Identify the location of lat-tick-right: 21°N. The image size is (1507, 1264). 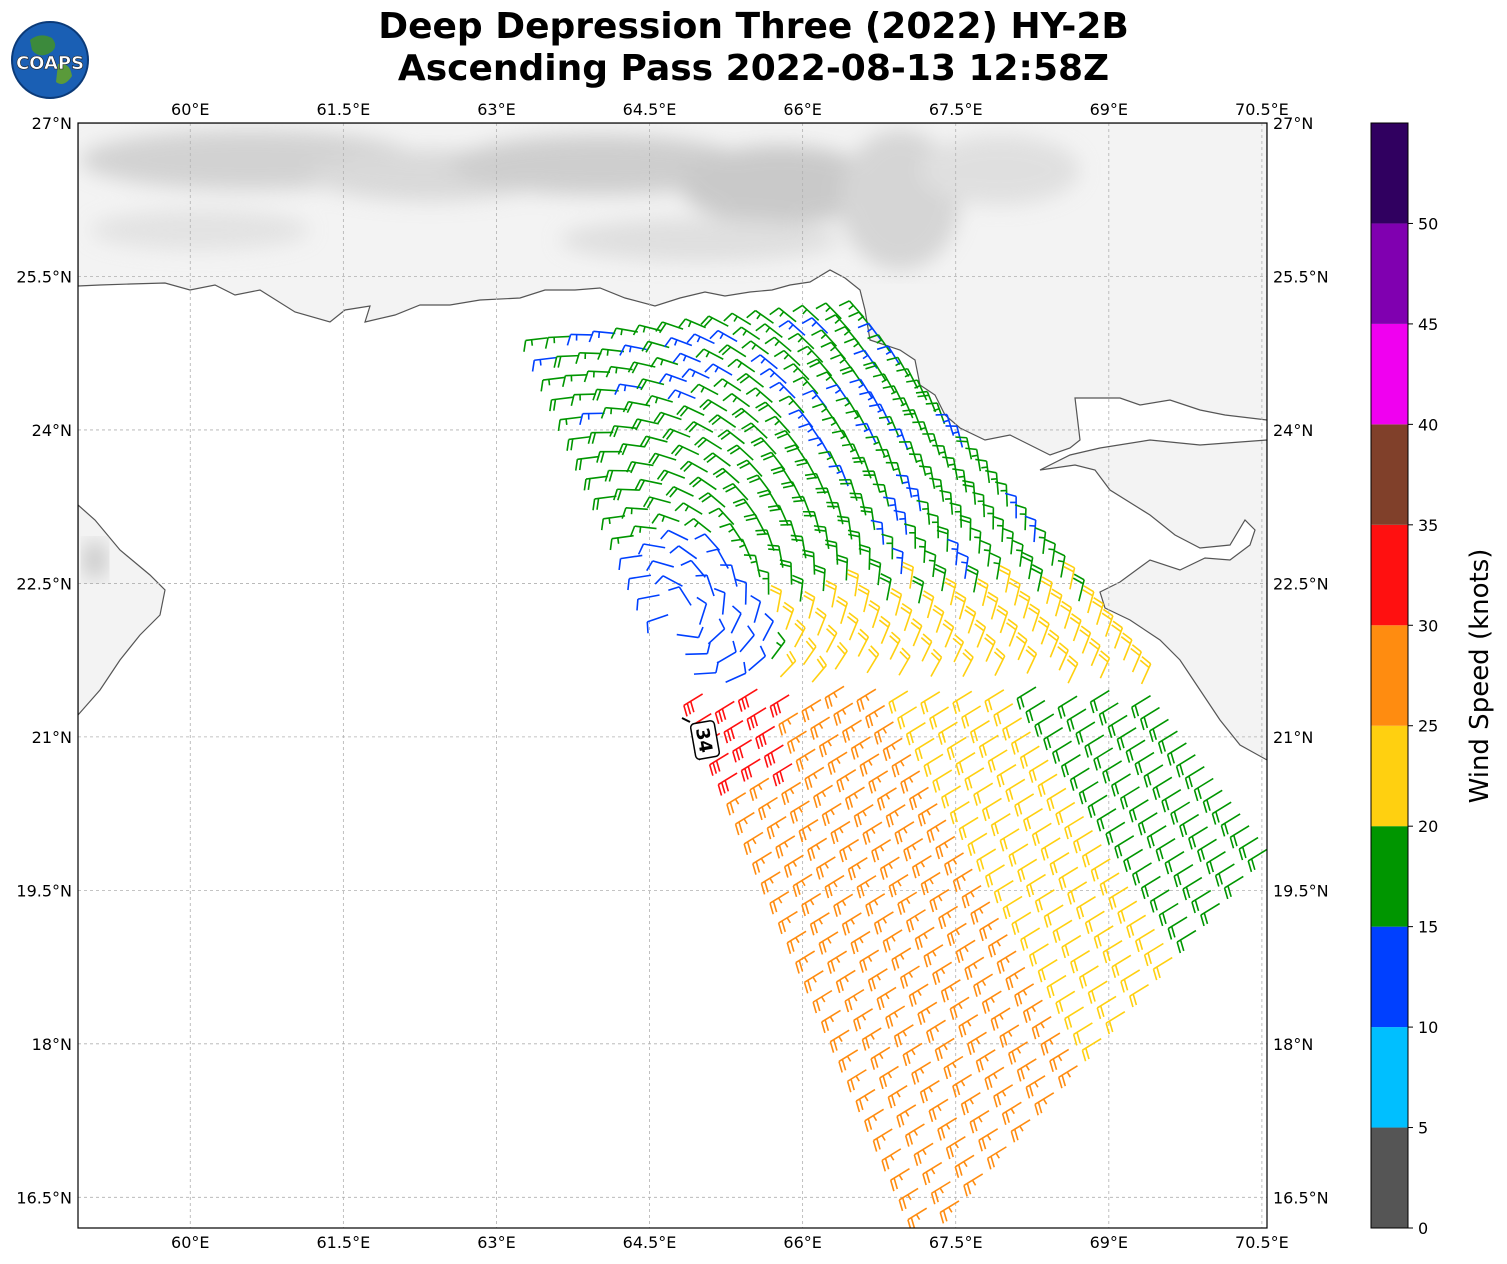
(1293, 737).